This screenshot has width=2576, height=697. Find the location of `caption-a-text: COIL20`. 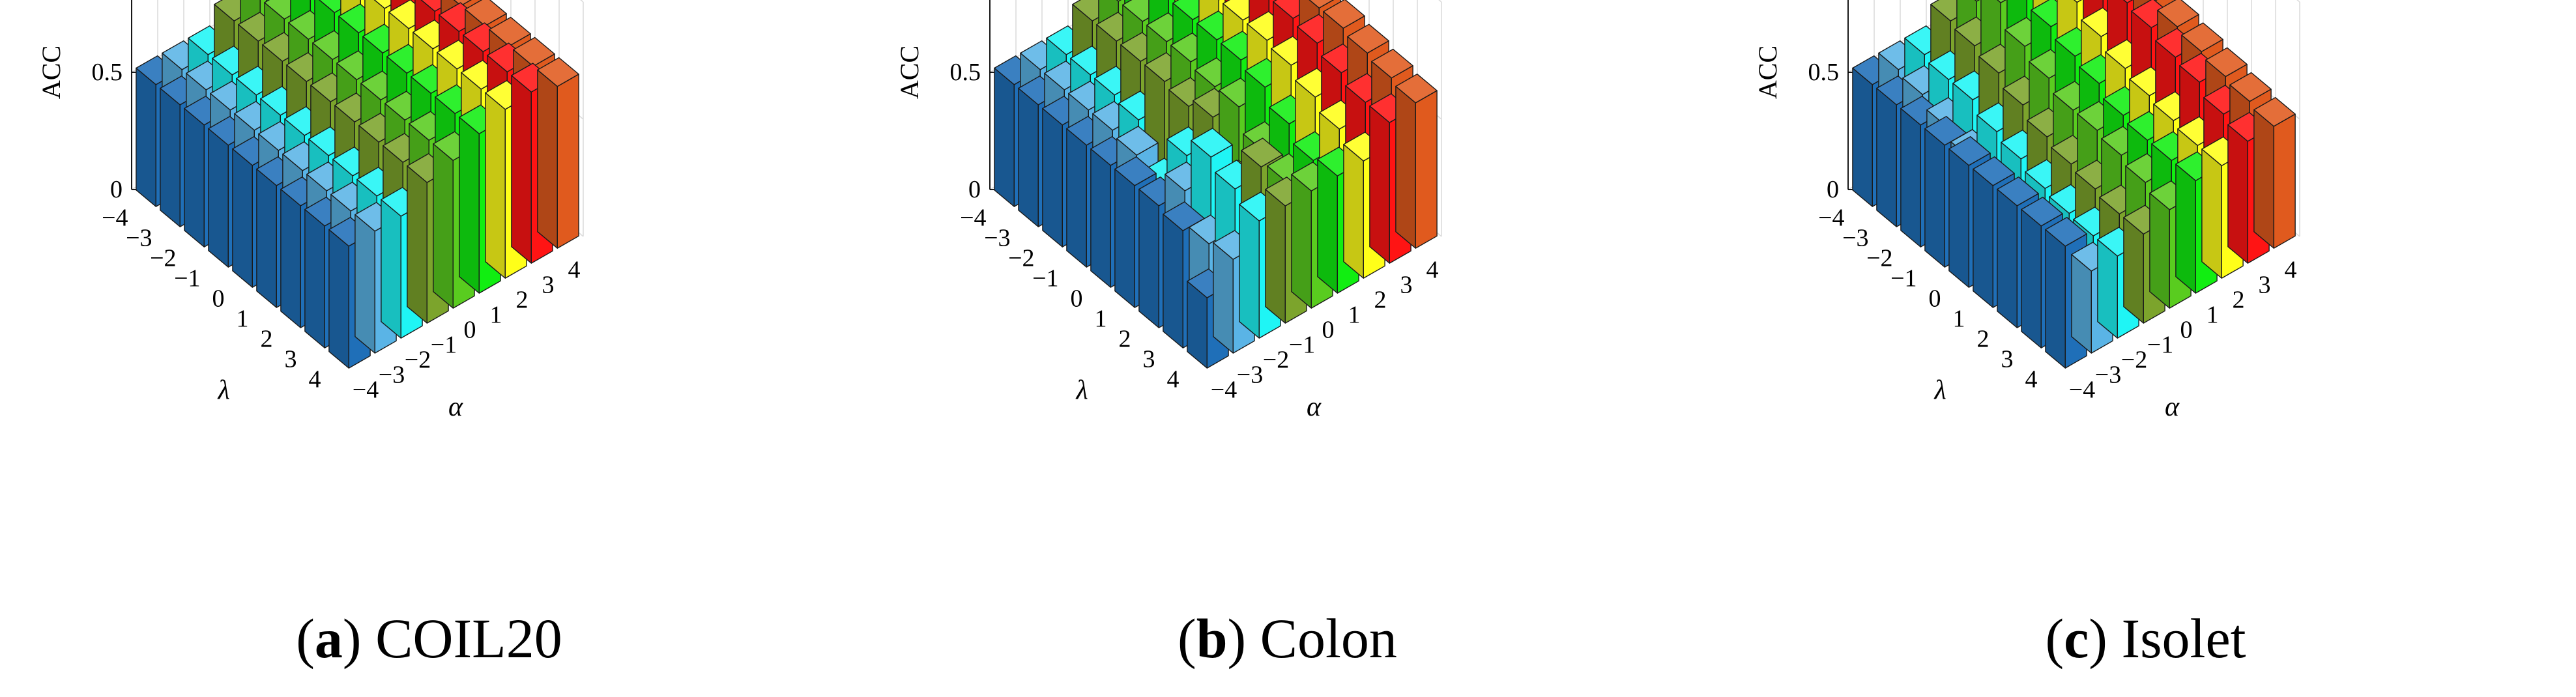

caption-a-text: COIL20 is located at coordinates (468, 639).